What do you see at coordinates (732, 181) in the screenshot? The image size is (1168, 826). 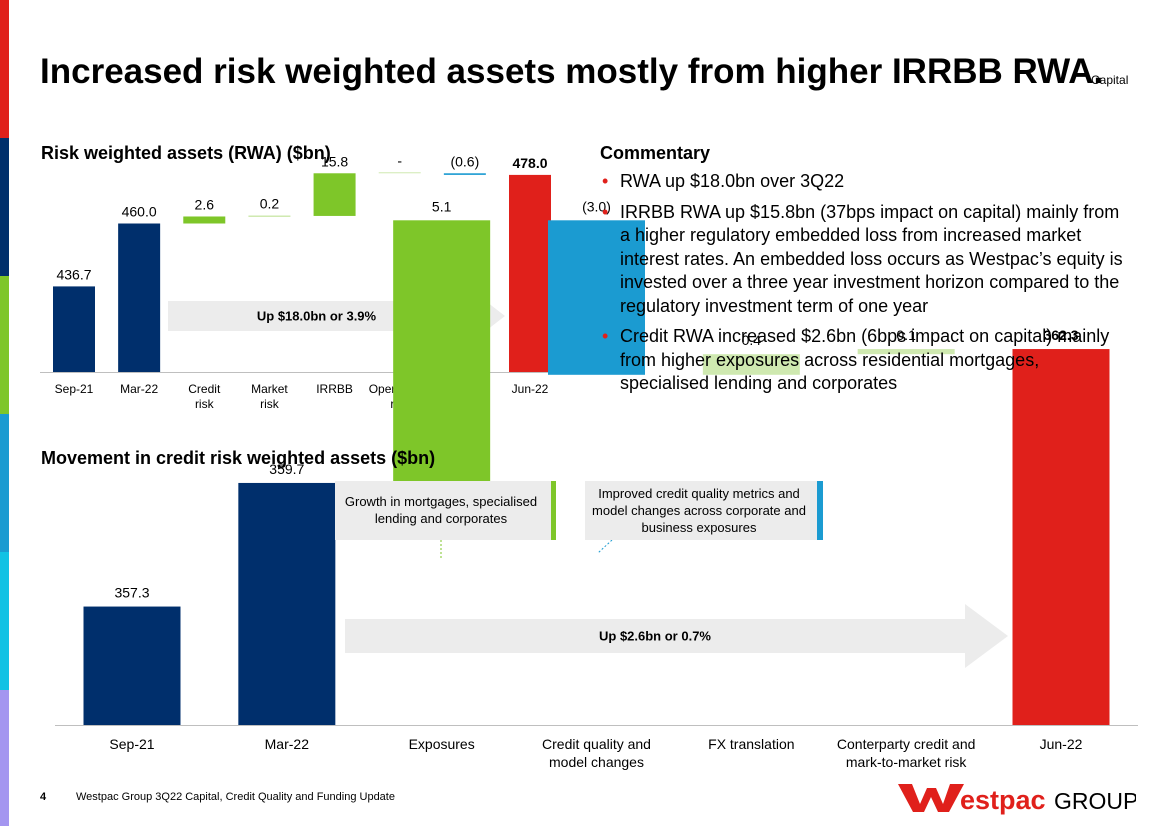 I see `commentary-text: RWA up $18.0bn over 3Q22` at bounding box center [732, 181].